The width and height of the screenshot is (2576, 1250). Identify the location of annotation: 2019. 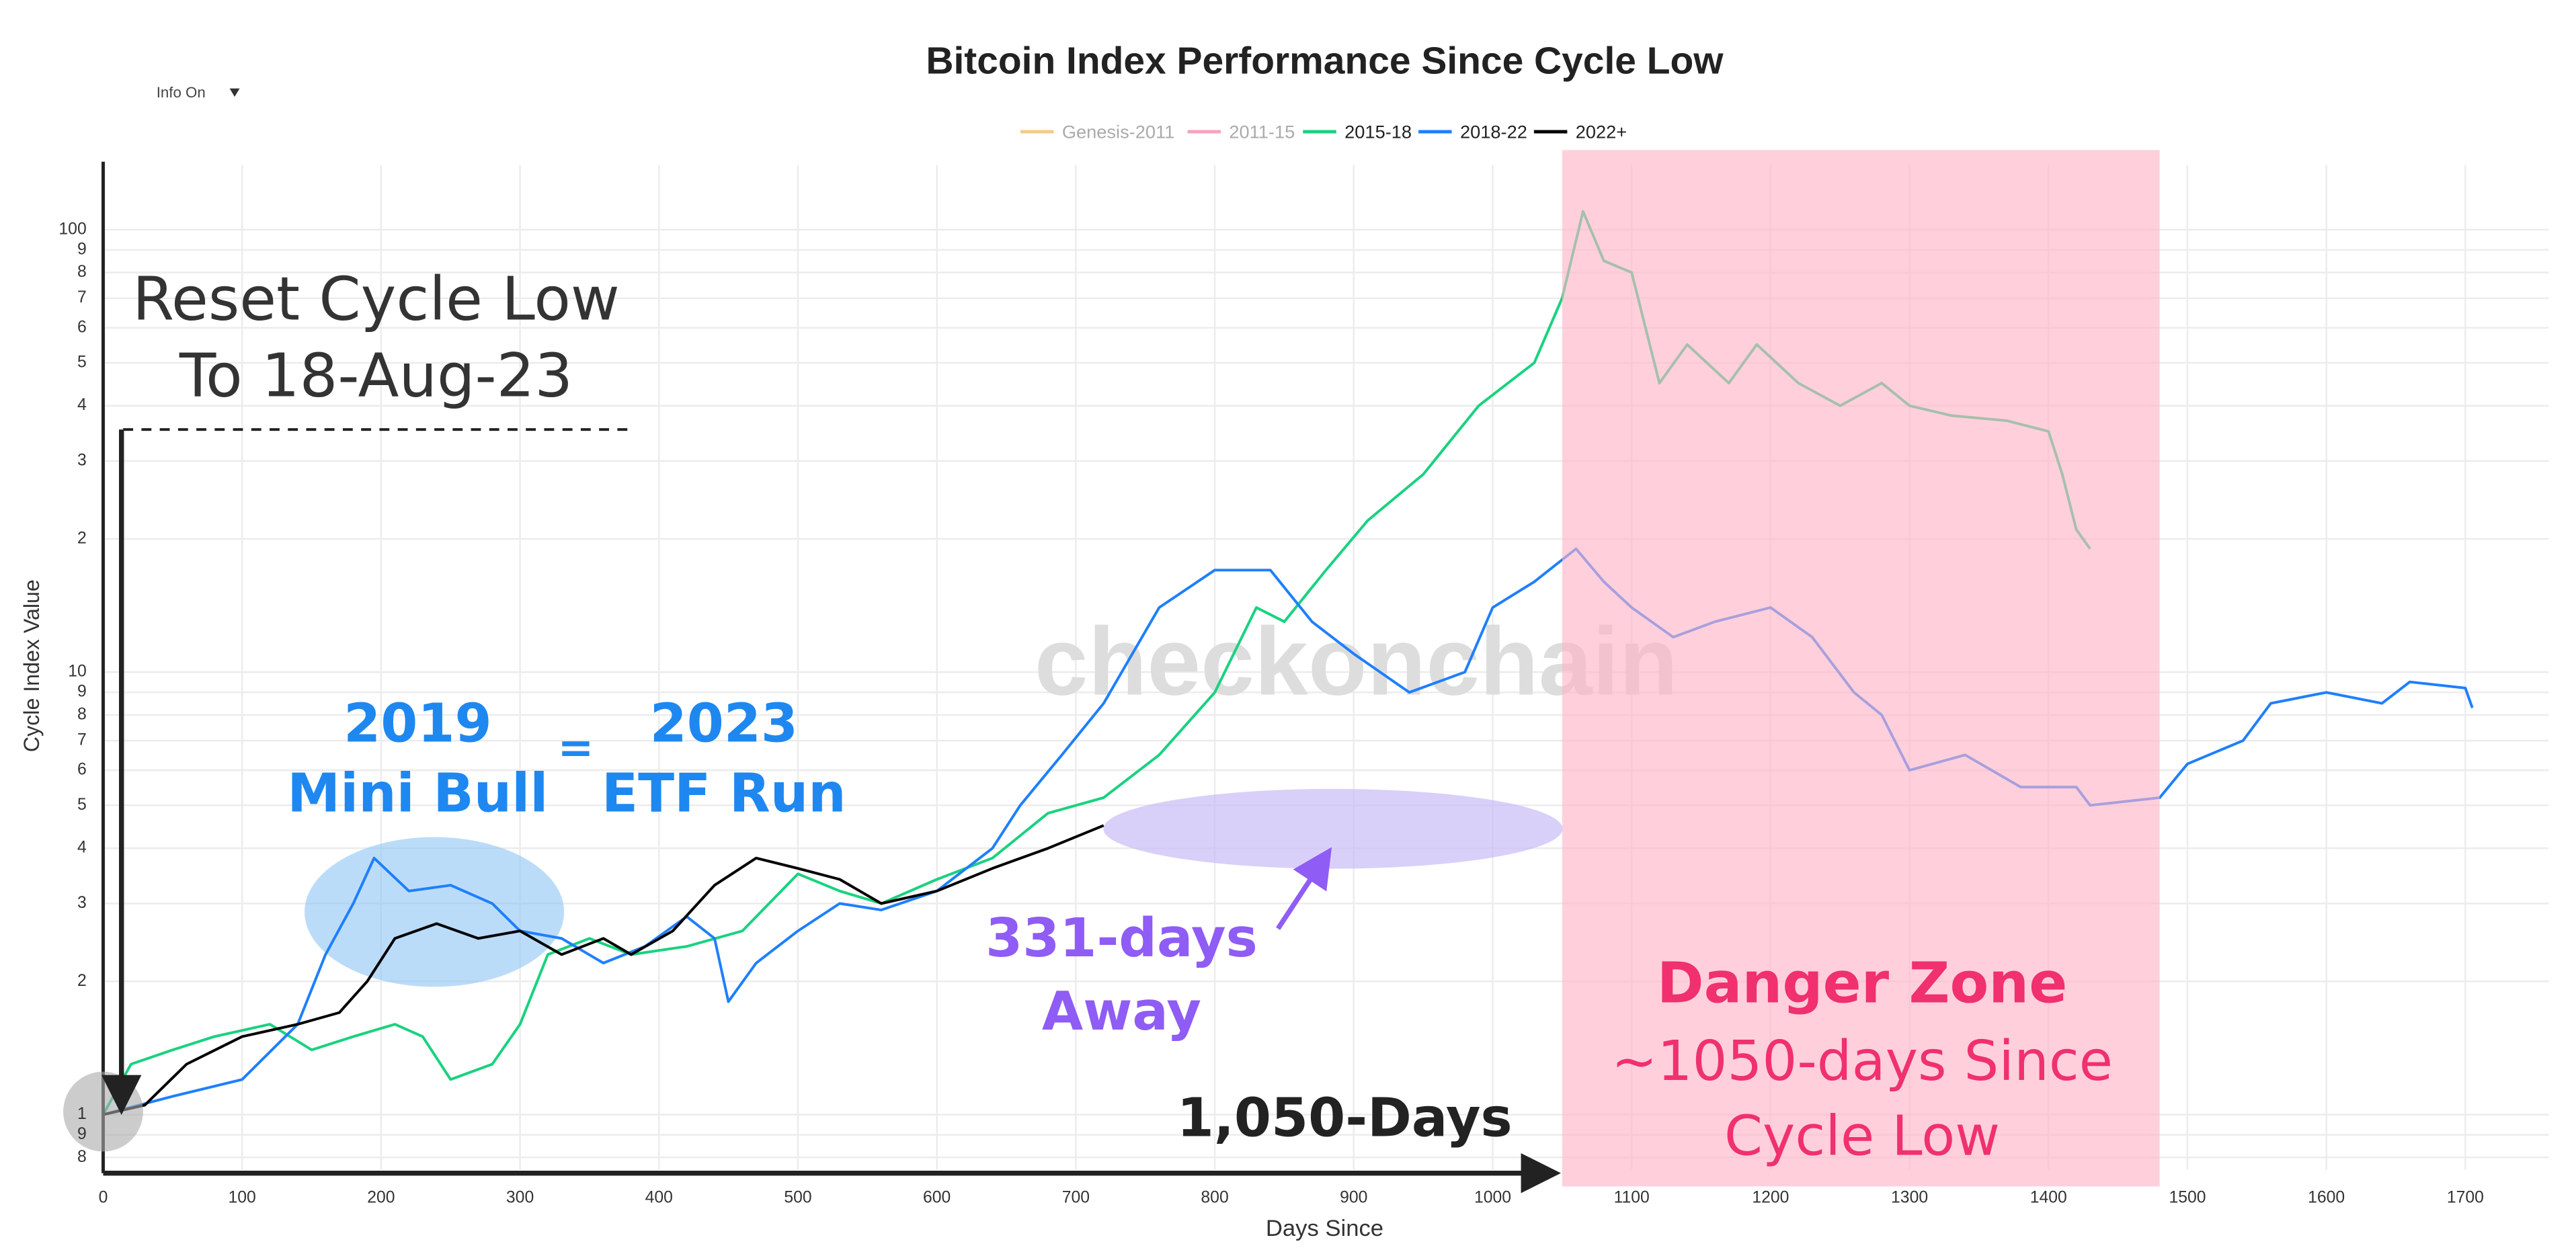
(417, 723).